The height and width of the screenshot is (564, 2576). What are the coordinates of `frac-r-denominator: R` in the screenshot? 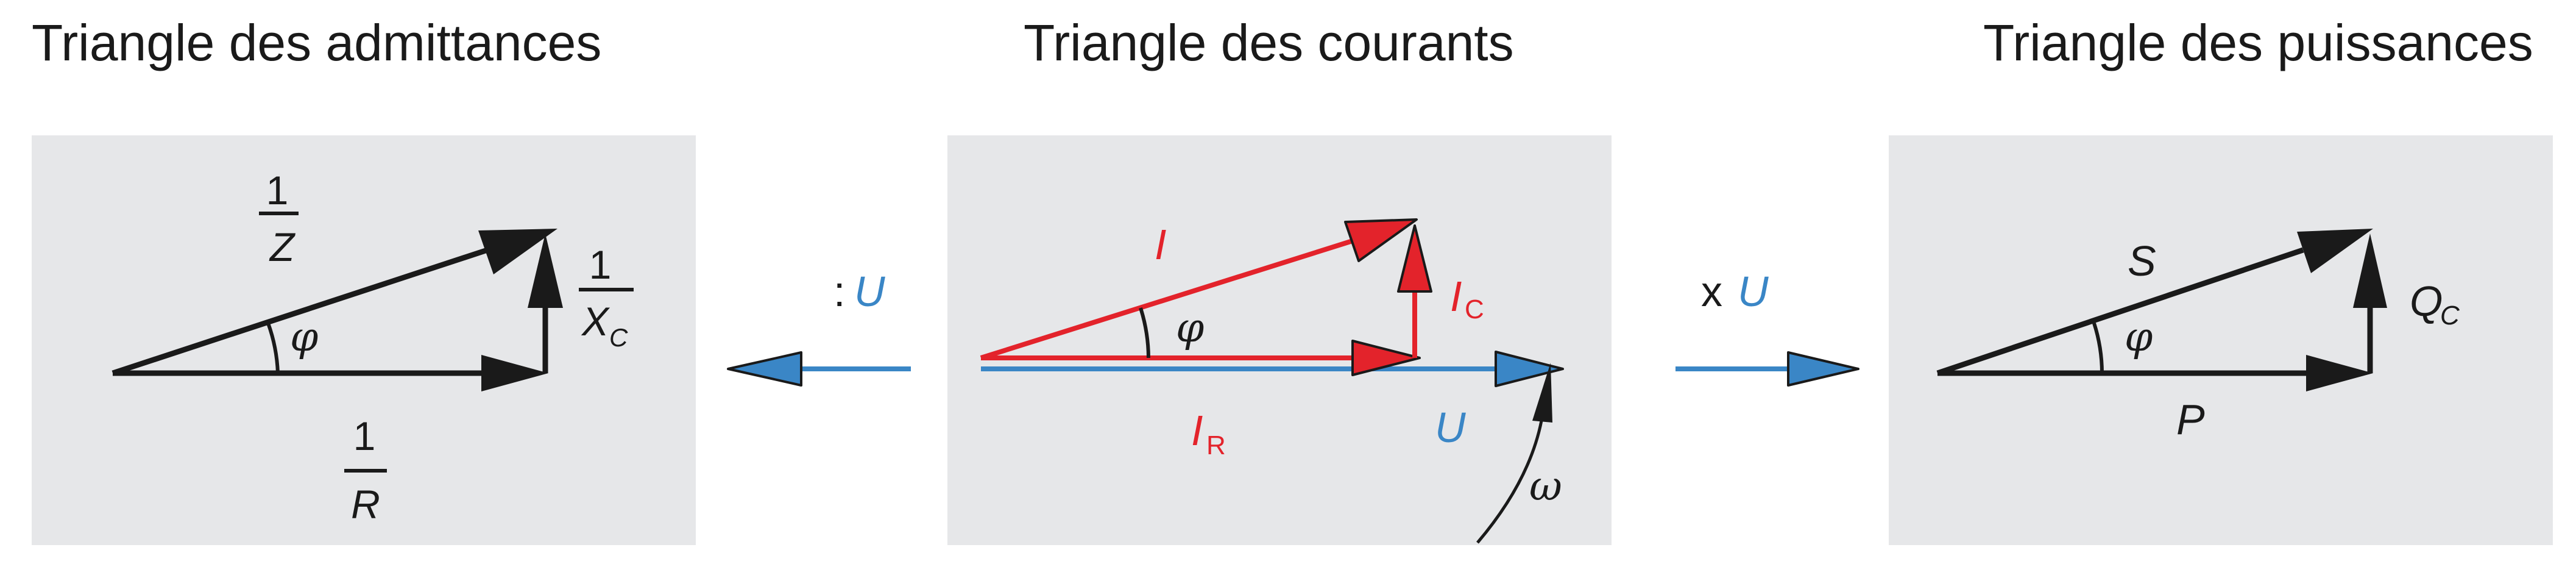 It's located at (365, 504).